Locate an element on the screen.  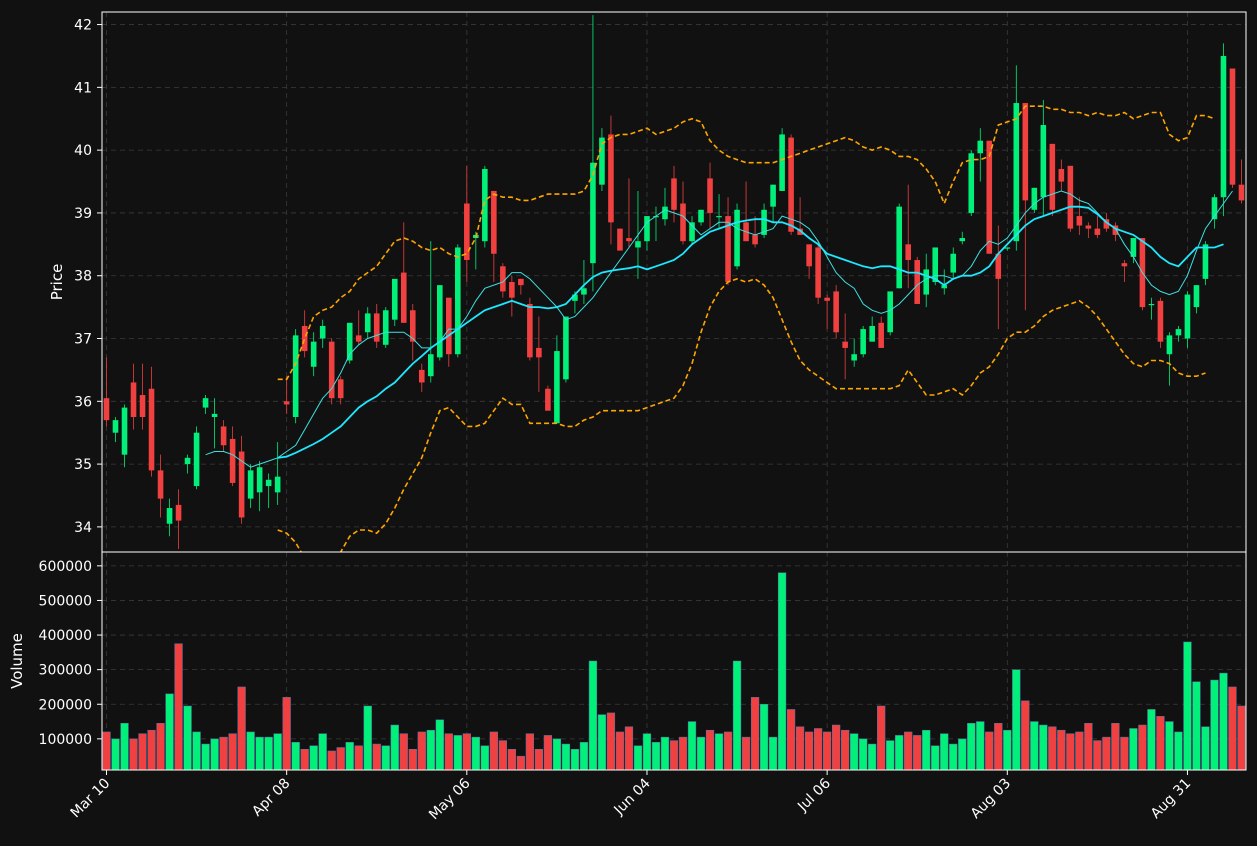
price-tick-label: 38 is located at coordinates (83, 277).